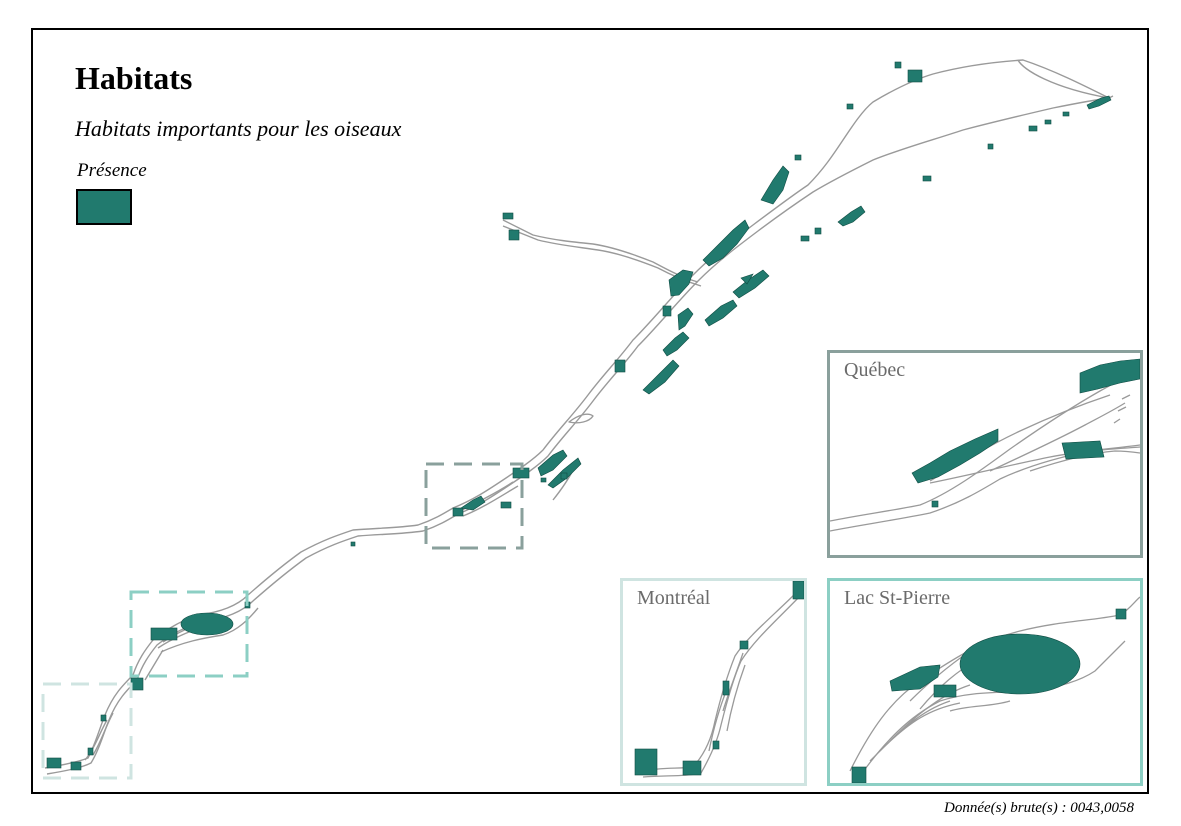 The height and width of the screenshot is (826, 1181). I want to click on inset-montreal: Montréal, so click(713, 682).